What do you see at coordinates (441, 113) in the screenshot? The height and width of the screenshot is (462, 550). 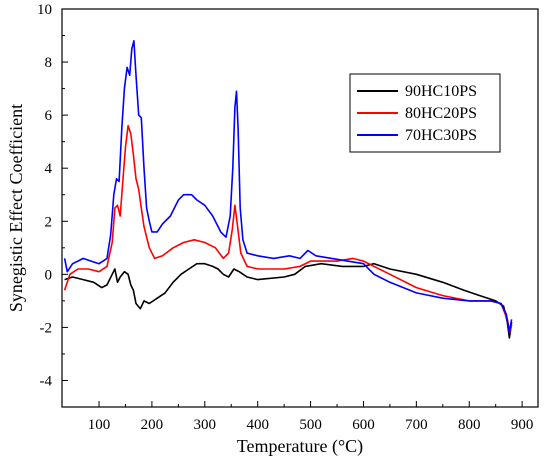 I see `legend-label: 80HC20PS` at bounding box center [441, 113].